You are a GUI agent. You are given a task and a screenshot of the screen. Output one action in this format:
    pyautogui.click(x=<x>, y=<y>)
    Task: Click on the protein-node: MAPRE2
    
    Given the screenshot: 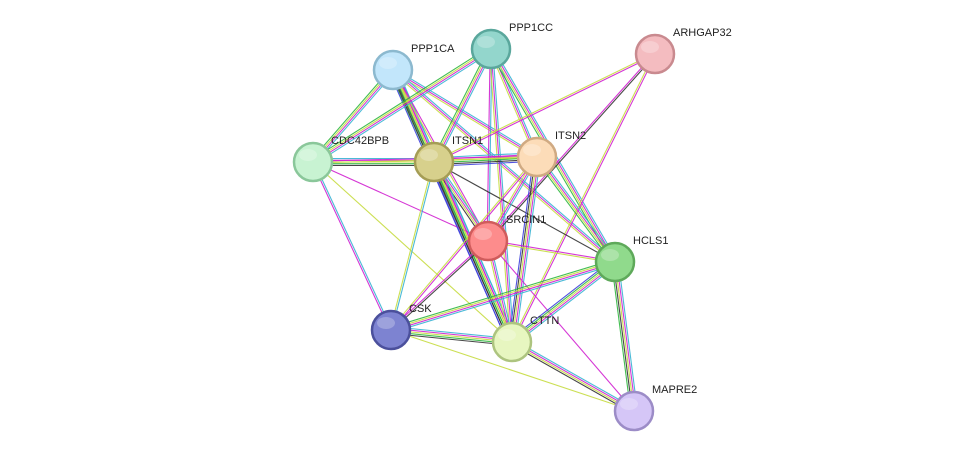 What is the action you would take?
    pyautogui.click(x=655, y=408)
    